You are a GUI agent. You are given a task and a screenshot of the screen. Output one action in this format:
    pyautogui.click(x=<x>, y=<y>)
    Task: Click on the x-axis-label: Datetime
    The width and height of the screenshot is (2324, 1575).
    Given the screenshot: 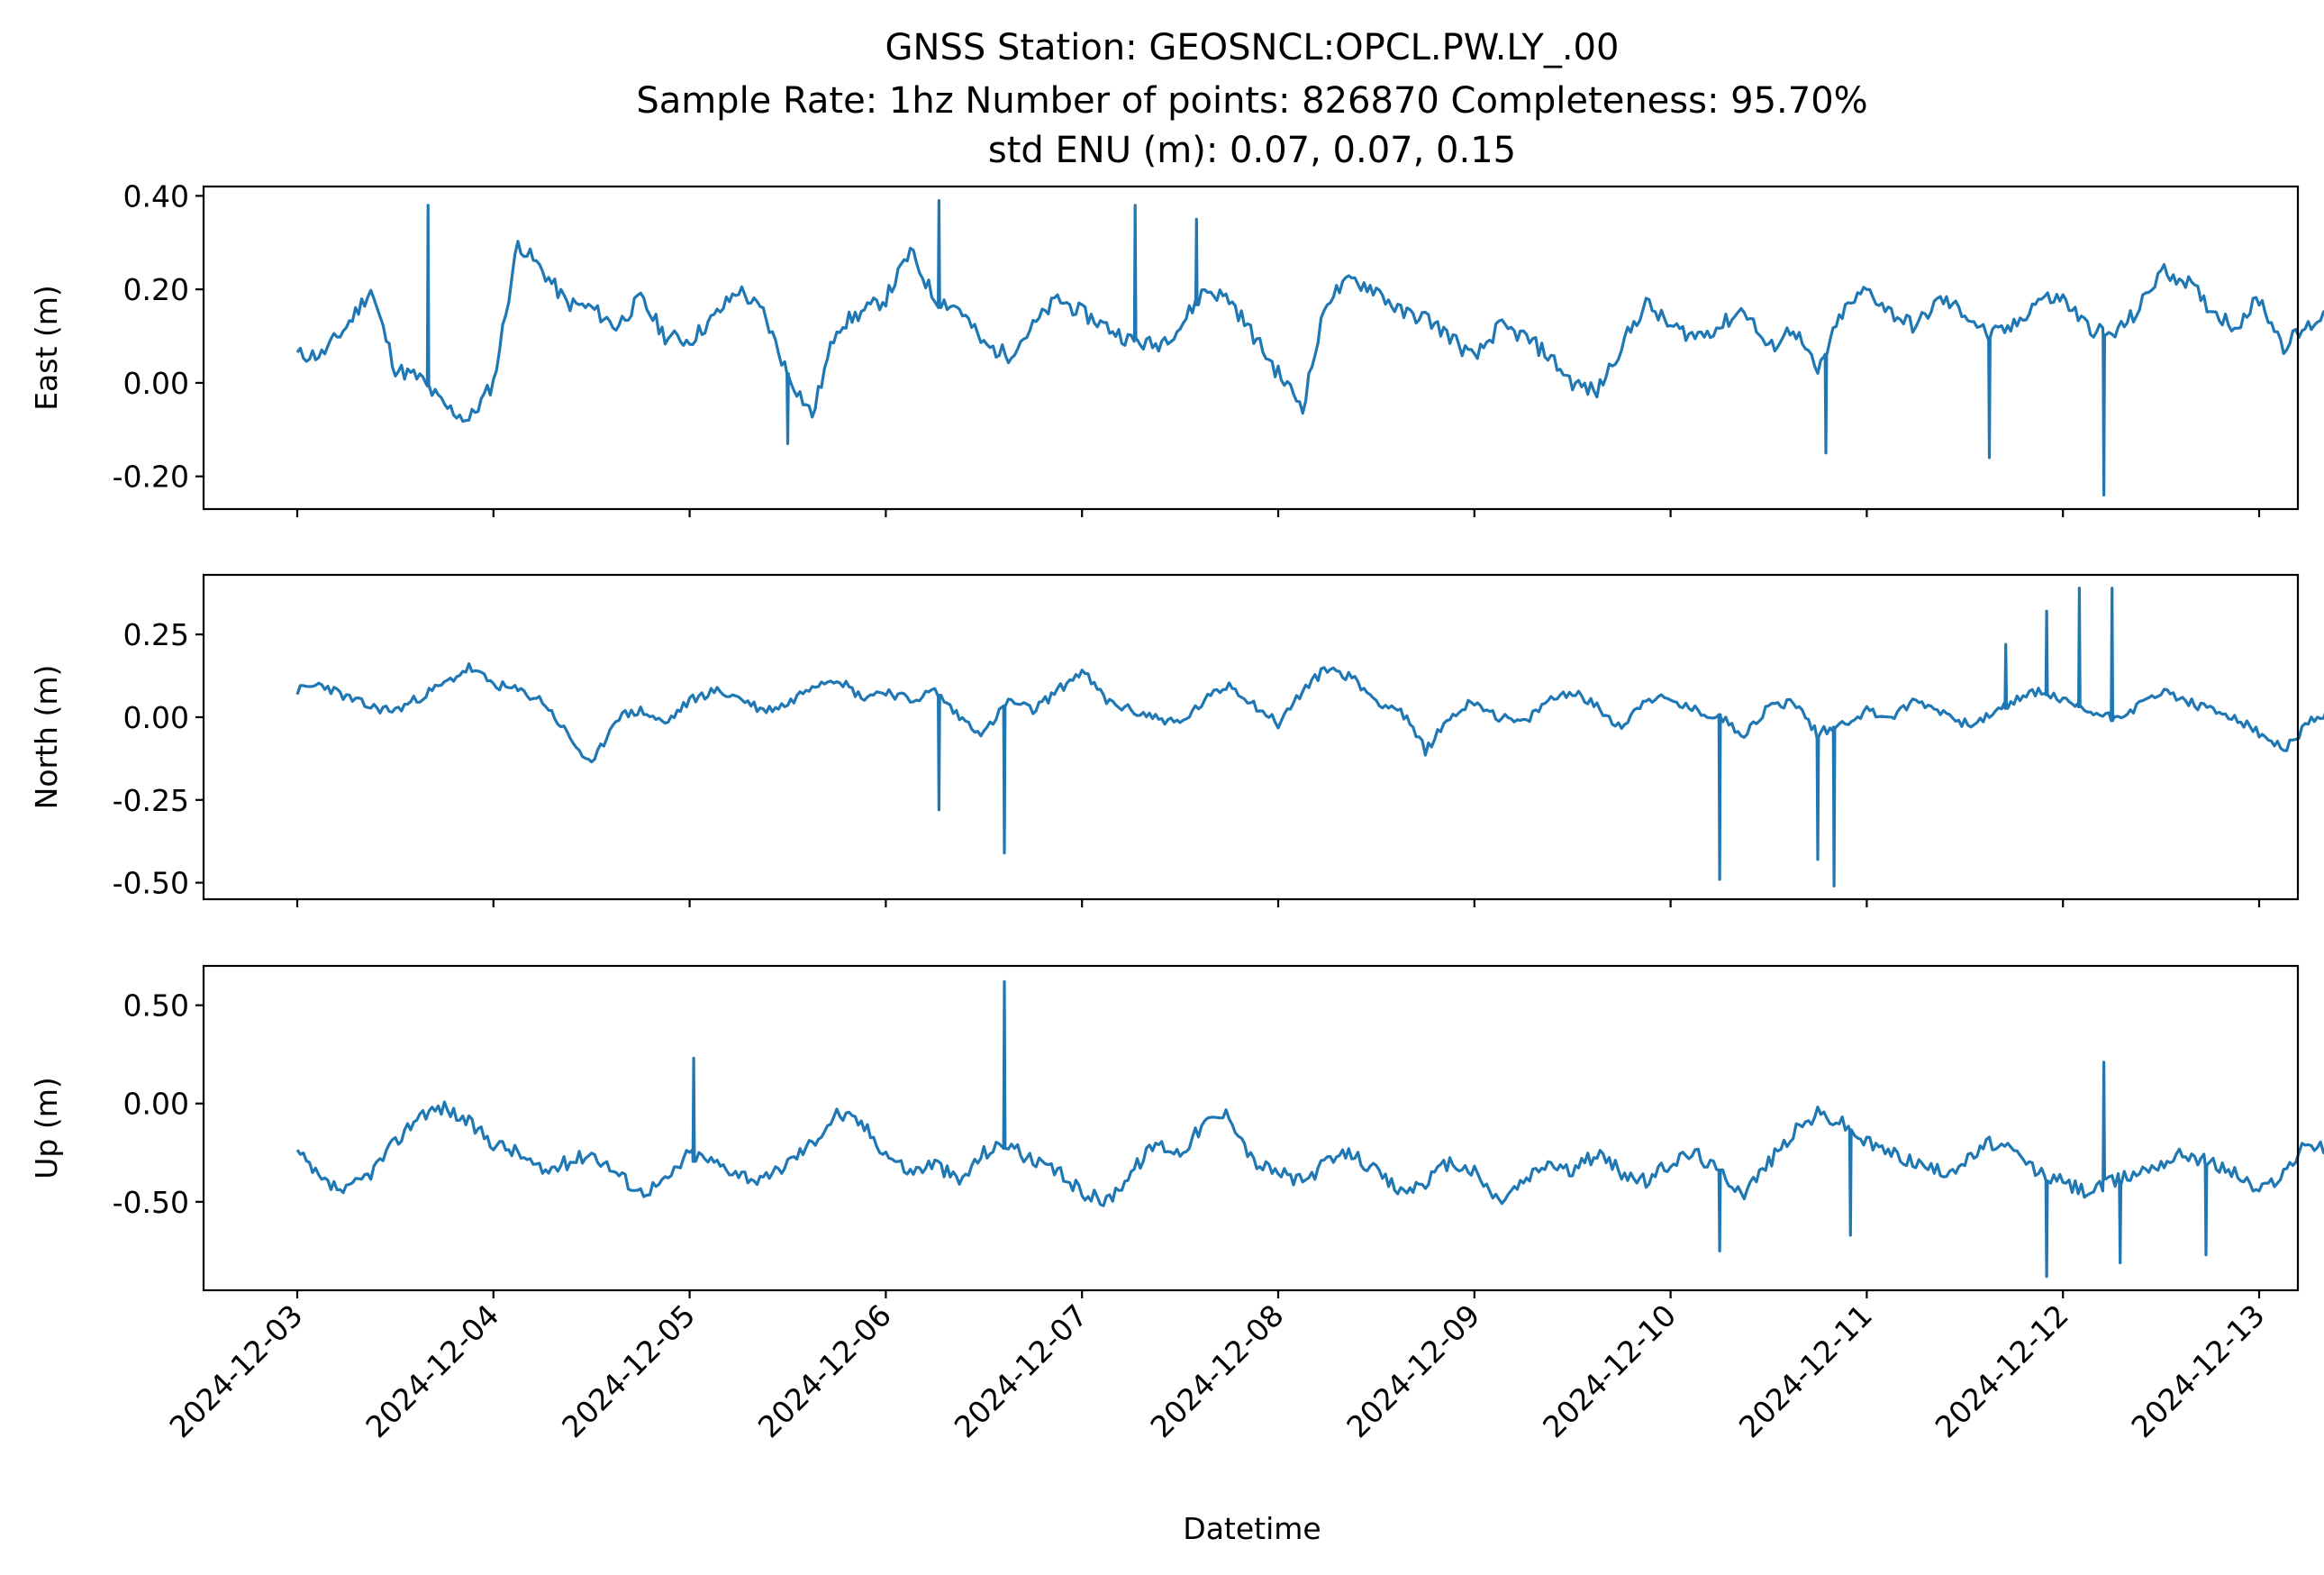 What is the action you would take?
    pyautogui.click(x=1252, y=1528)
    